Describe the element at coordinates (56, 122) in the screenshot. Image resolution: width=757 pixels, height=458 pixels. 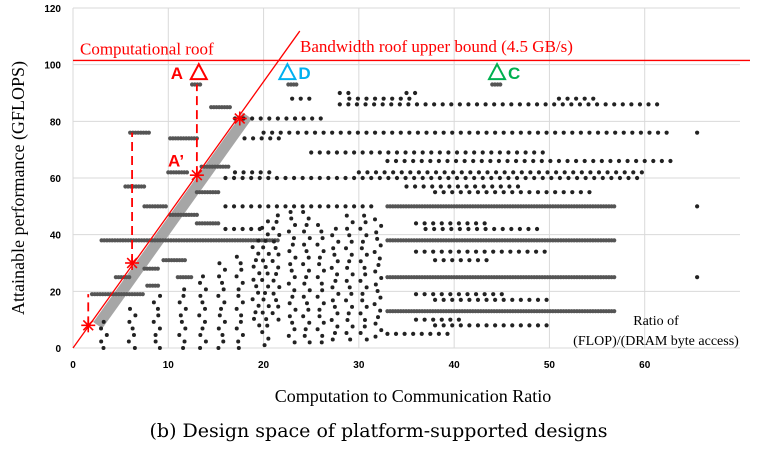
I see `y-tick-label: 80` at that location.